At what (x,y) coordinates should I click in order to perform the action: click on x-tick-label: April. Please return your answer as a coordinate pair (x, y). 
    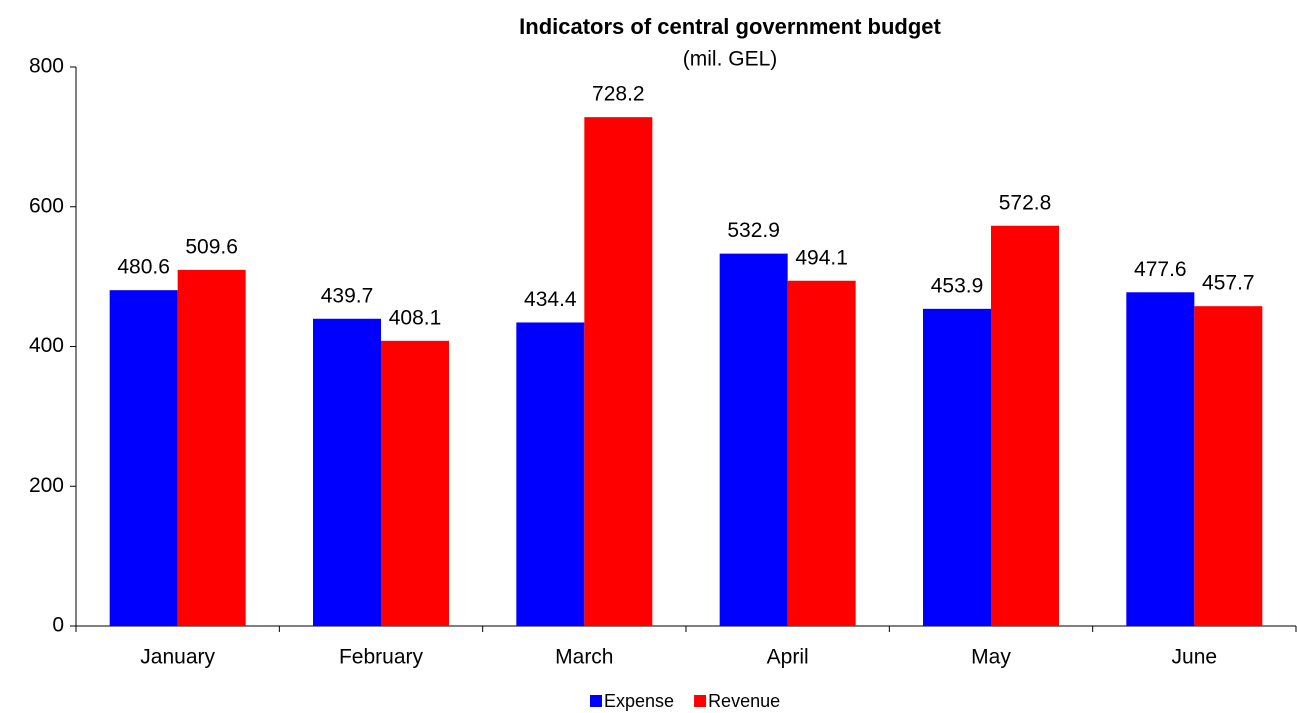
    Looking at the image, I should click on (788, 657).